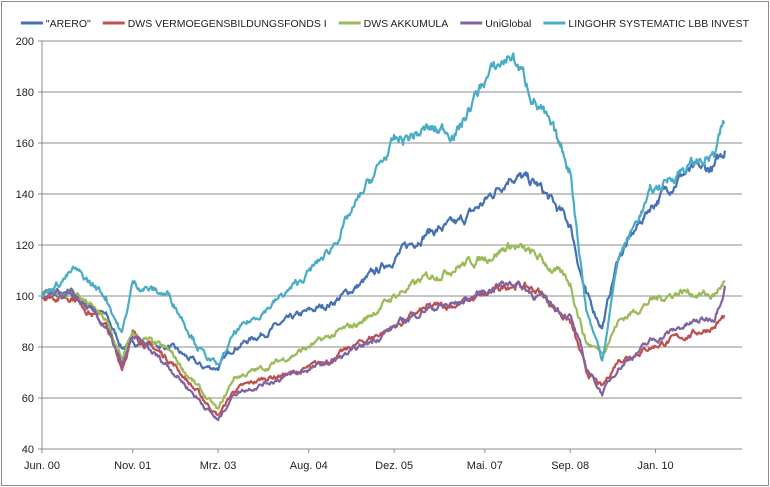  Describe the element at coordinates (25, 246) in the screenshot. I see `y-tick-label: 120` at that location.